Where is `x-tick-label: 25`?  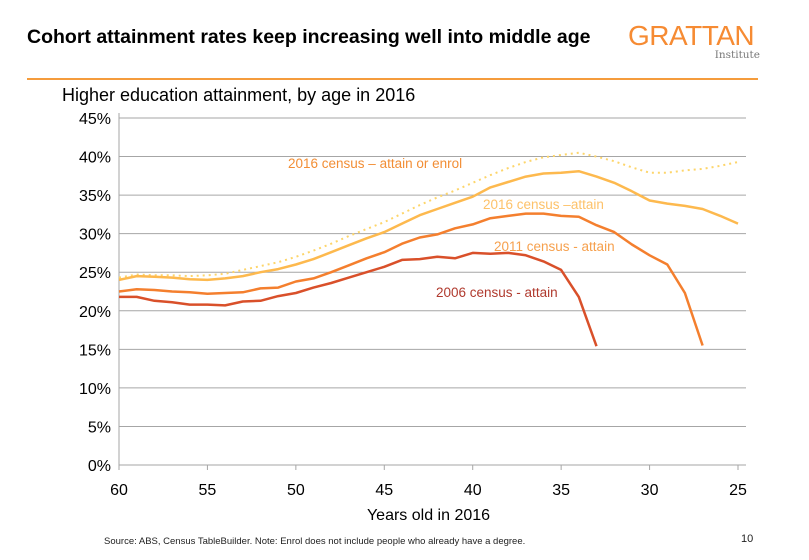 x-tick-label: 25 is located at coordinates (738, 490).